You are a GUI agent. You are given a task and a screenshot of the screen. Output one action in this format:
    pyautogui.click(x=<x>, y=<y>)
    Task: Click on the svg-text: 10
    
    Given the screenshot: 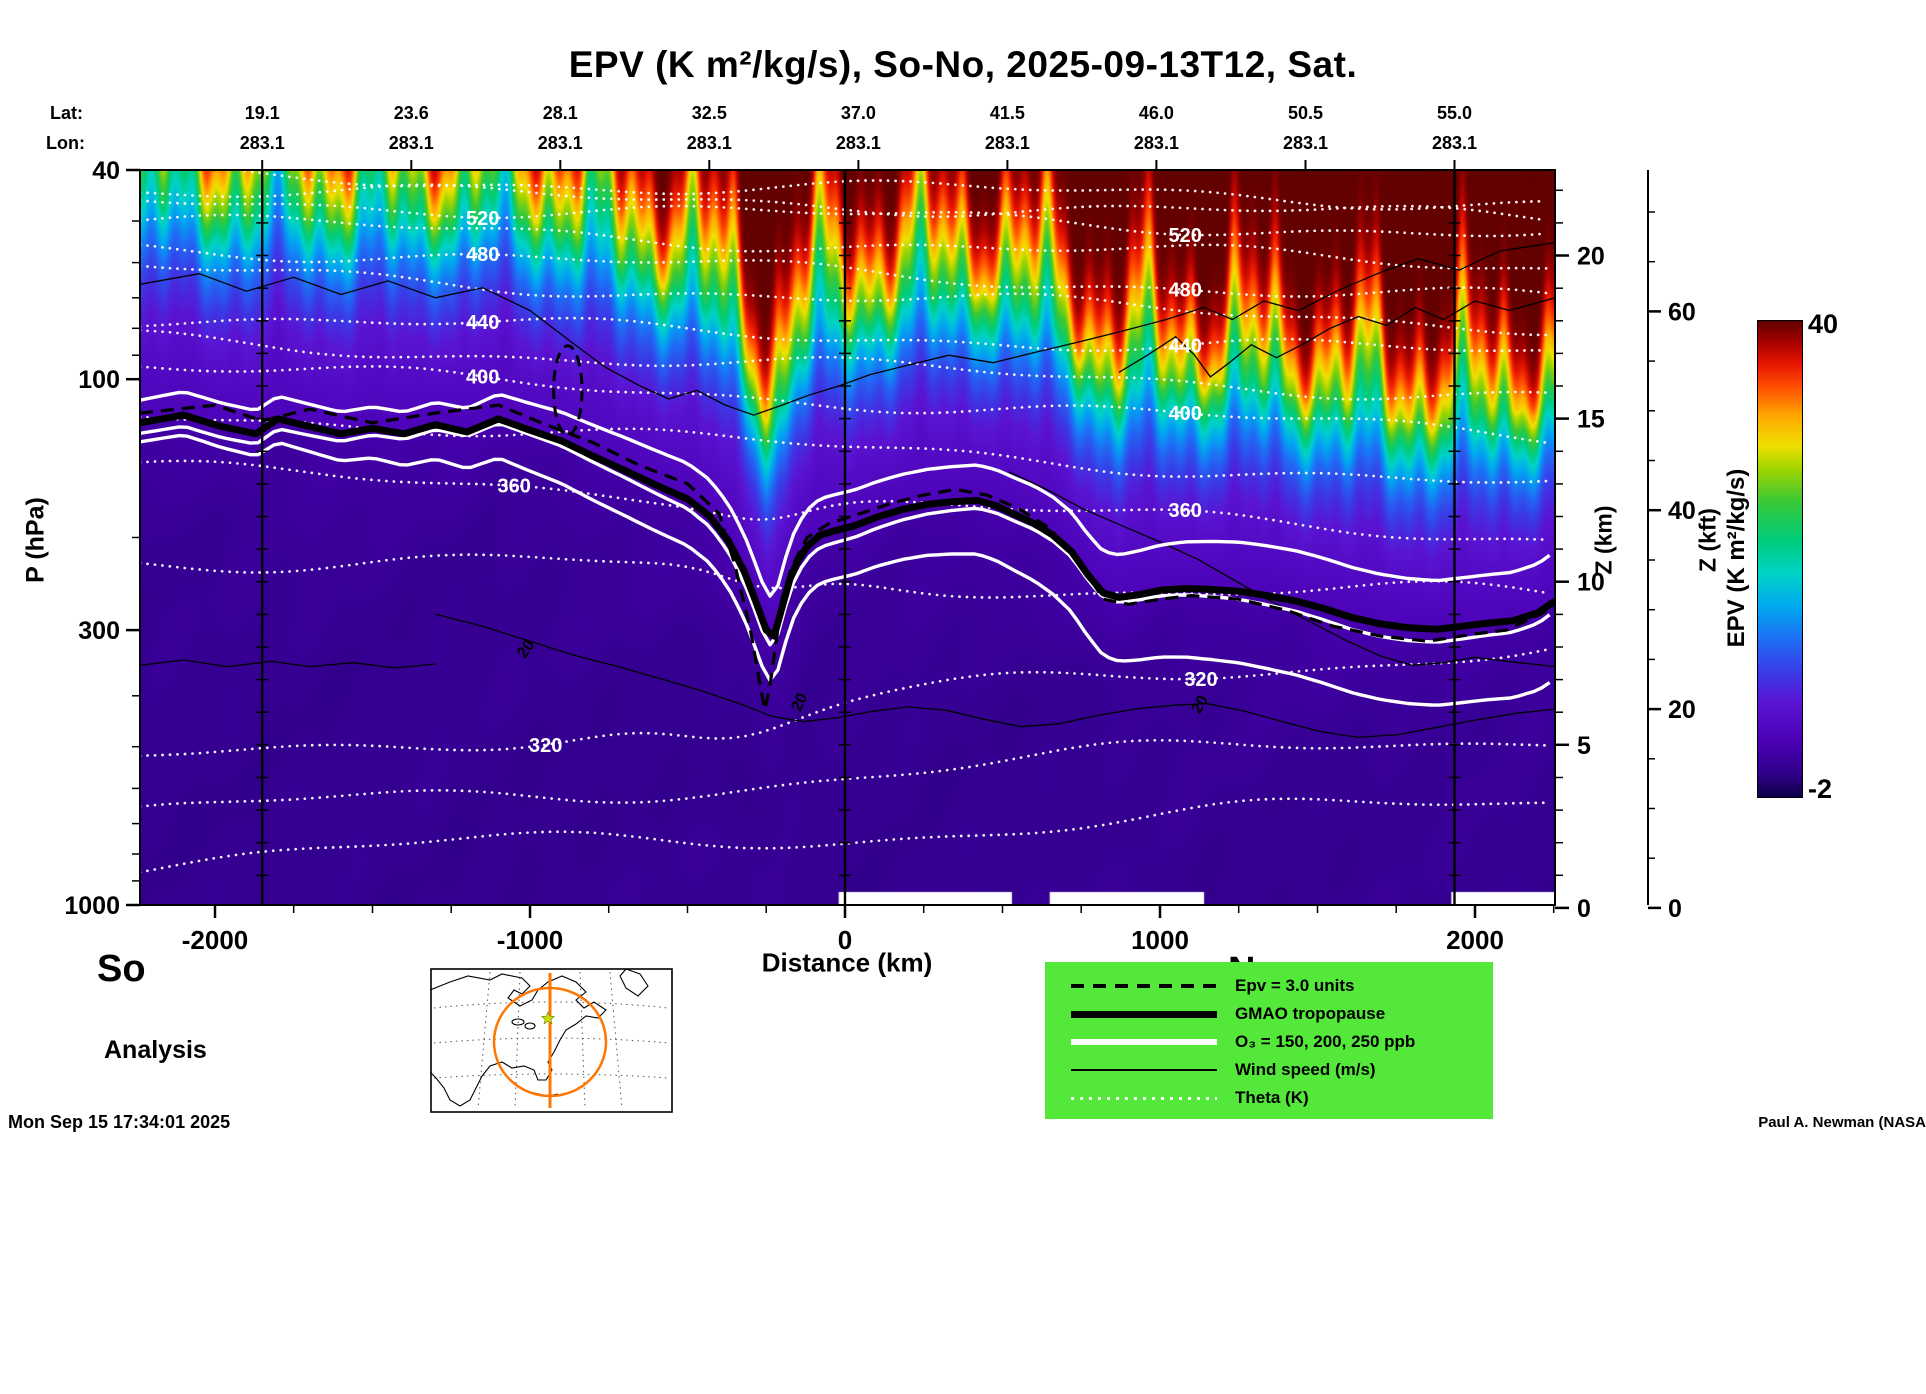 What is the action you would take?
    pyautogui.click(x=1591, y=583)
    